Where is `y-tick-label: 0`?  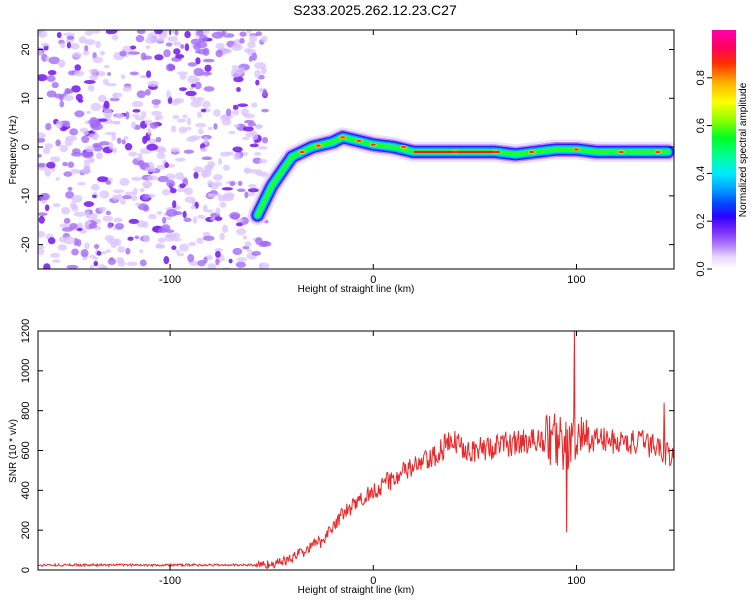 y-tick-label: 0 is located at coordinates (26, 147).